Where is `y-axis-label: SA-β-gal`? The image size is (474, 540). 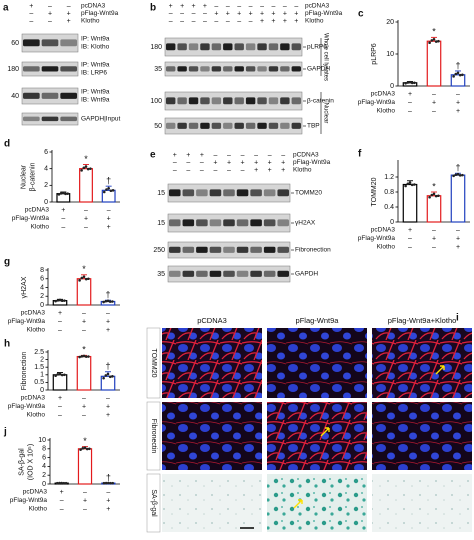 y-axis-label: SA-β-gal is located at coordinates (21, 462).